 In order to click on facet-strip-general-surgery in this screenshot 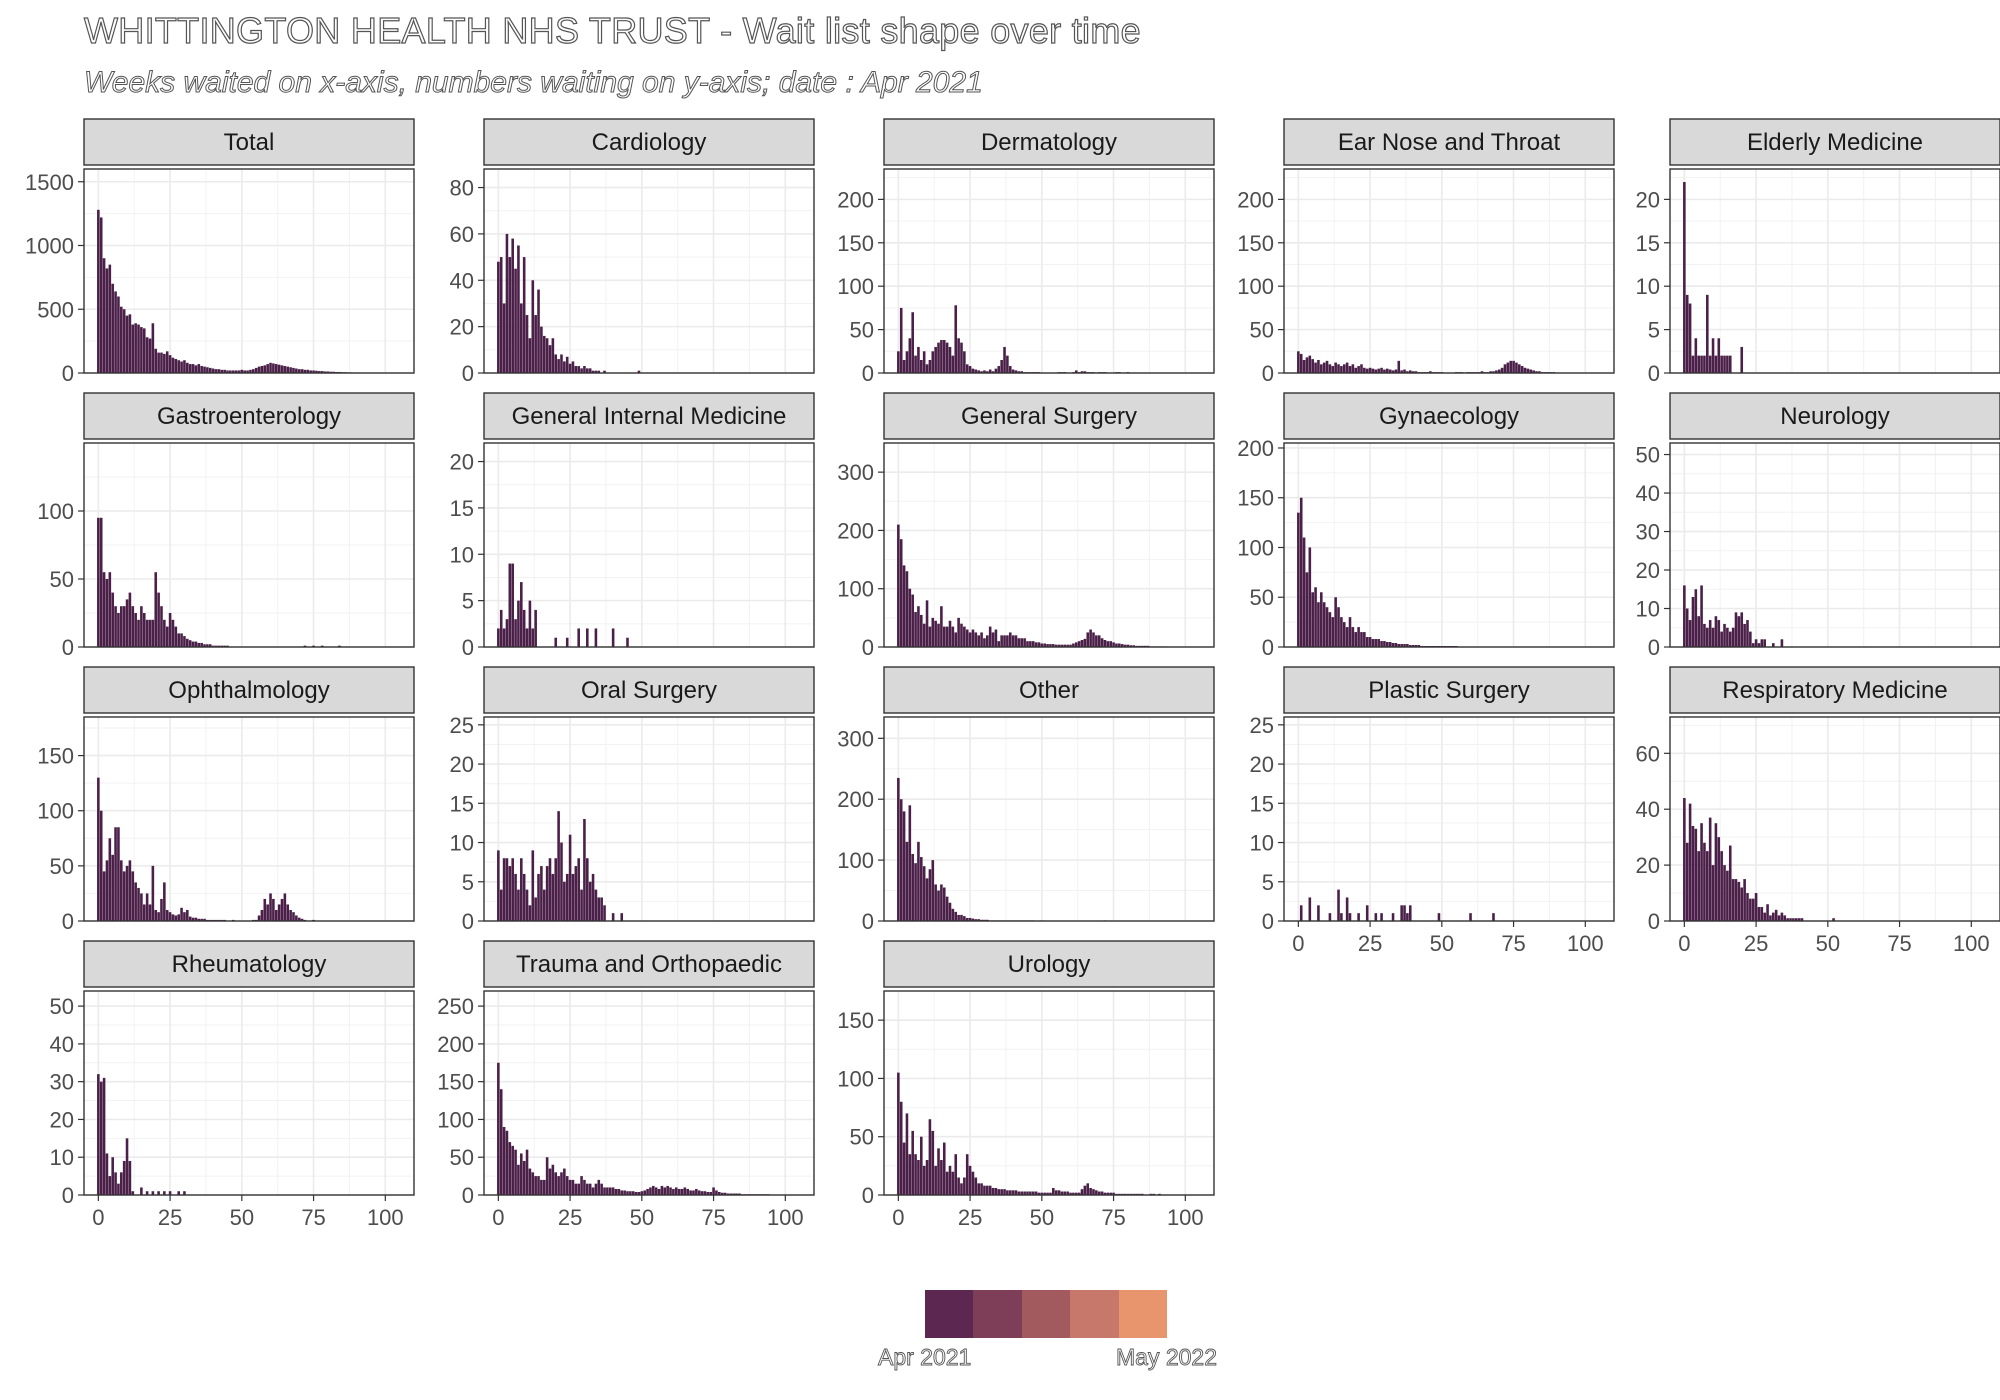, I will do `click(1049, 416)`.